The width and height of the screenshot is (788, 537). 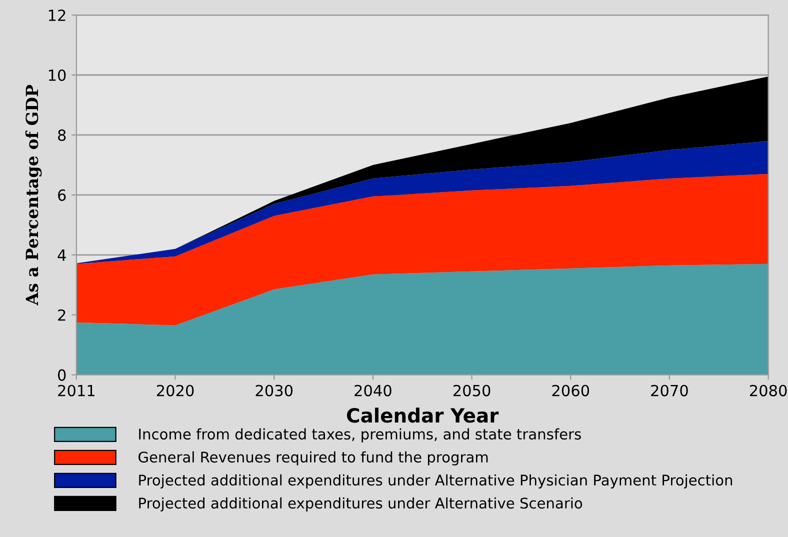 I want to click on y-tick-label: 2, so click(x=62, y=315).